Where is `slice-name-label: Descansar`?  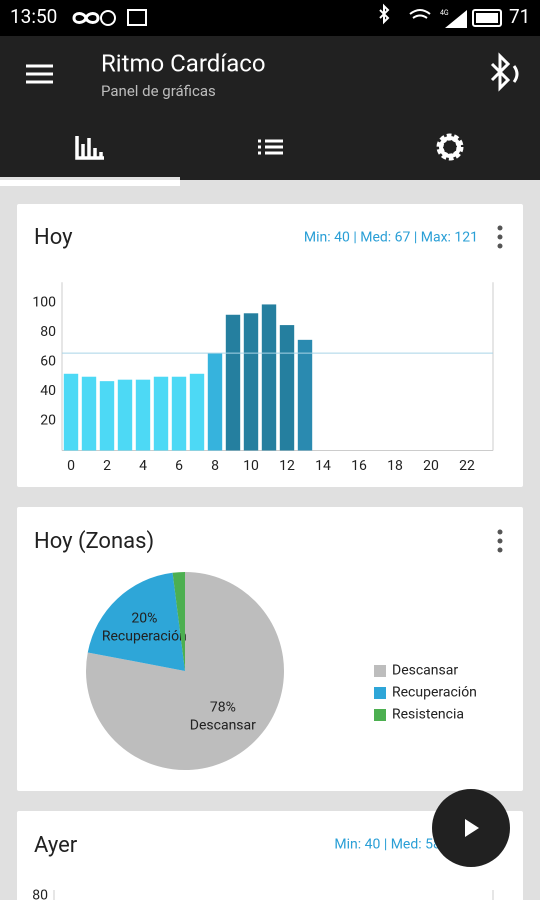
slice-name-label: Descansar is located at coordinates (223, 725).